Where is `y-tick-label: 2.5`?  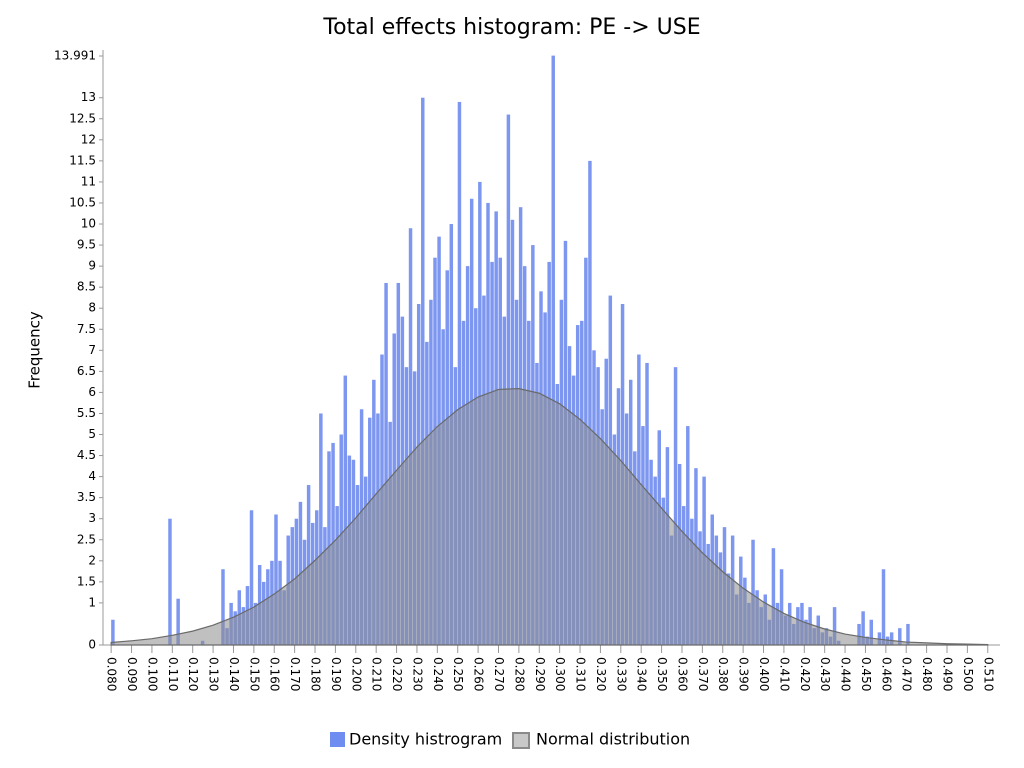
y-tick-label: 2.5 is located at coordinates (86, 539).